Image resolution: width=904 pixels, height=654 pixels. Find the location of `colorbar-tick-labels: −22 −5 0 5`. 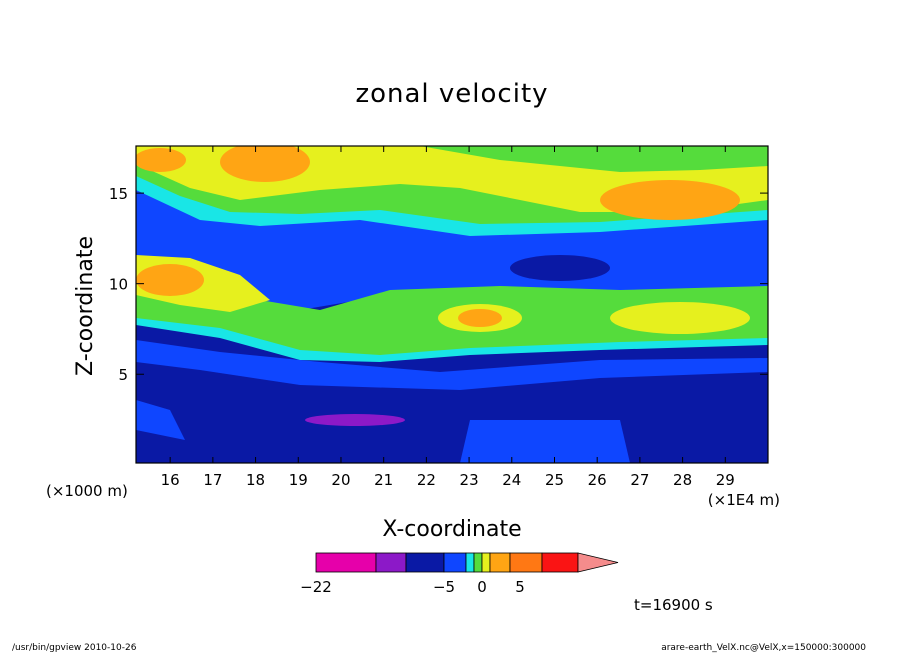

colorbar-tick-labels: −22 −5 0 5 is located at coordinates (412, 587).